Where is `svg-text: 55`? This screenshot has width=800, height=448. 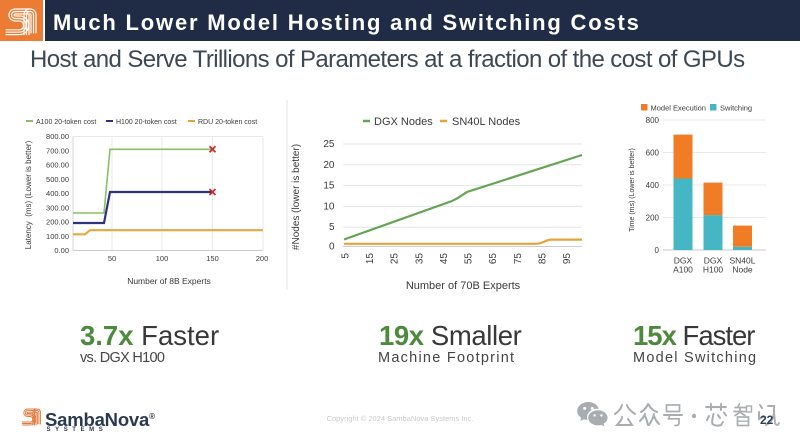 svg-text: 55 is located at coordinates (469, 259).